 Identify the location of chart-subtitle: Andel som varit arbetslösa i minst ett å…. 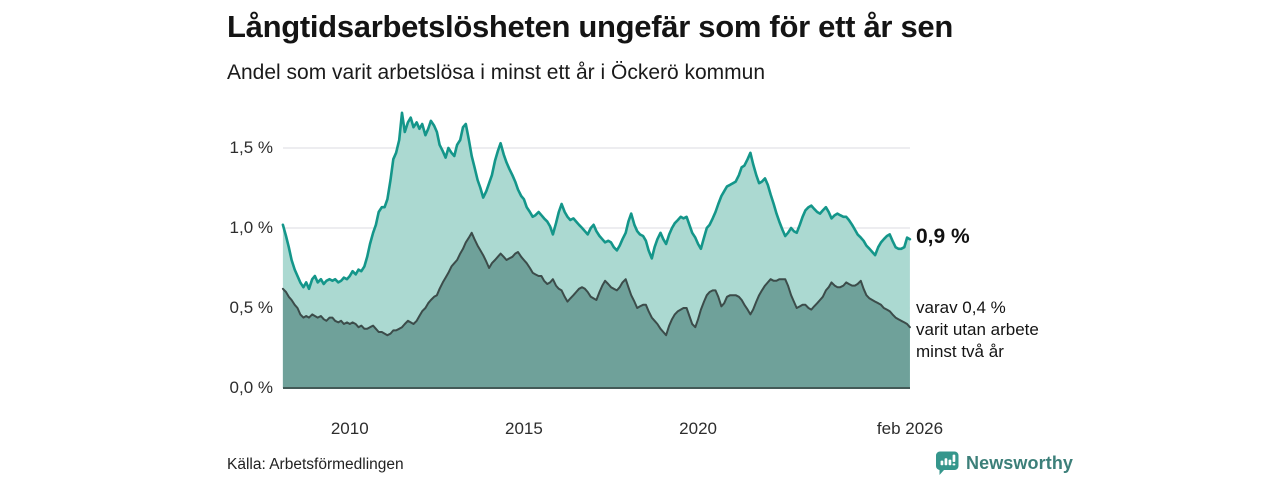
(496, 72).